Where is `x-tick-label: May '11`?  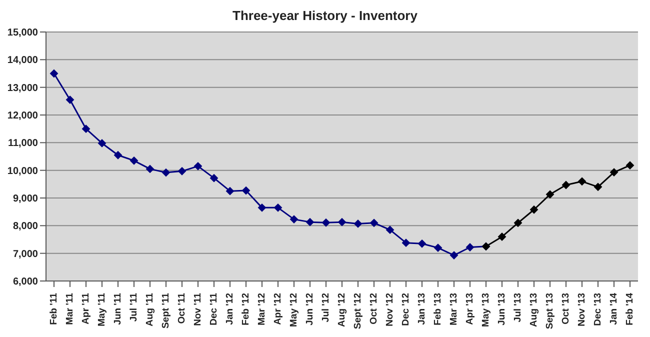
x-tick-label: May '11 is located at coordinates (102, 309).